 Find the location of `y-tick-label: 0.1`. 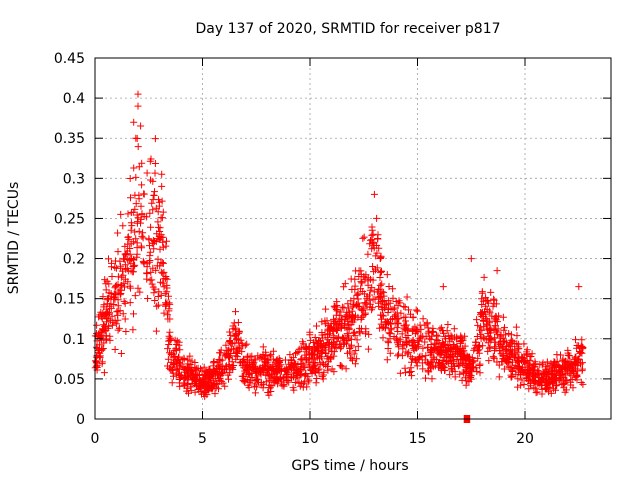

y-tick-label: 0.1 is located at coordinates (74, 340).